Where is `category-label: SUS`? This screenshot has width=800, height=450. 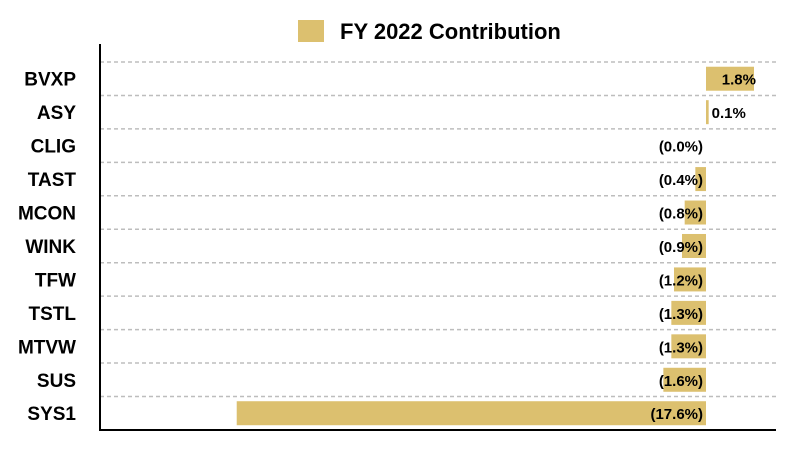
category-label: SUS is located at coordinates (56, 381).